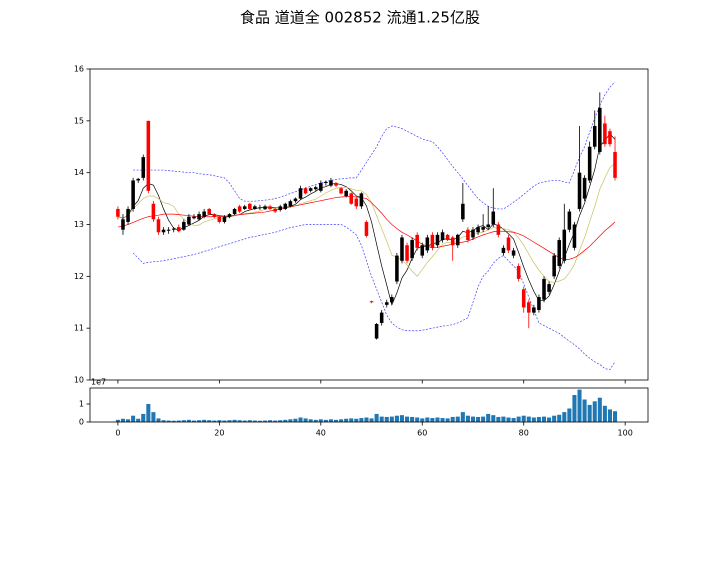 The height and width of the screenshot is (576, 720). What do you see at coordinates (81, 422) in the screenshot?
I see `y-tick-label: 0` at bounding box center [81, 422].